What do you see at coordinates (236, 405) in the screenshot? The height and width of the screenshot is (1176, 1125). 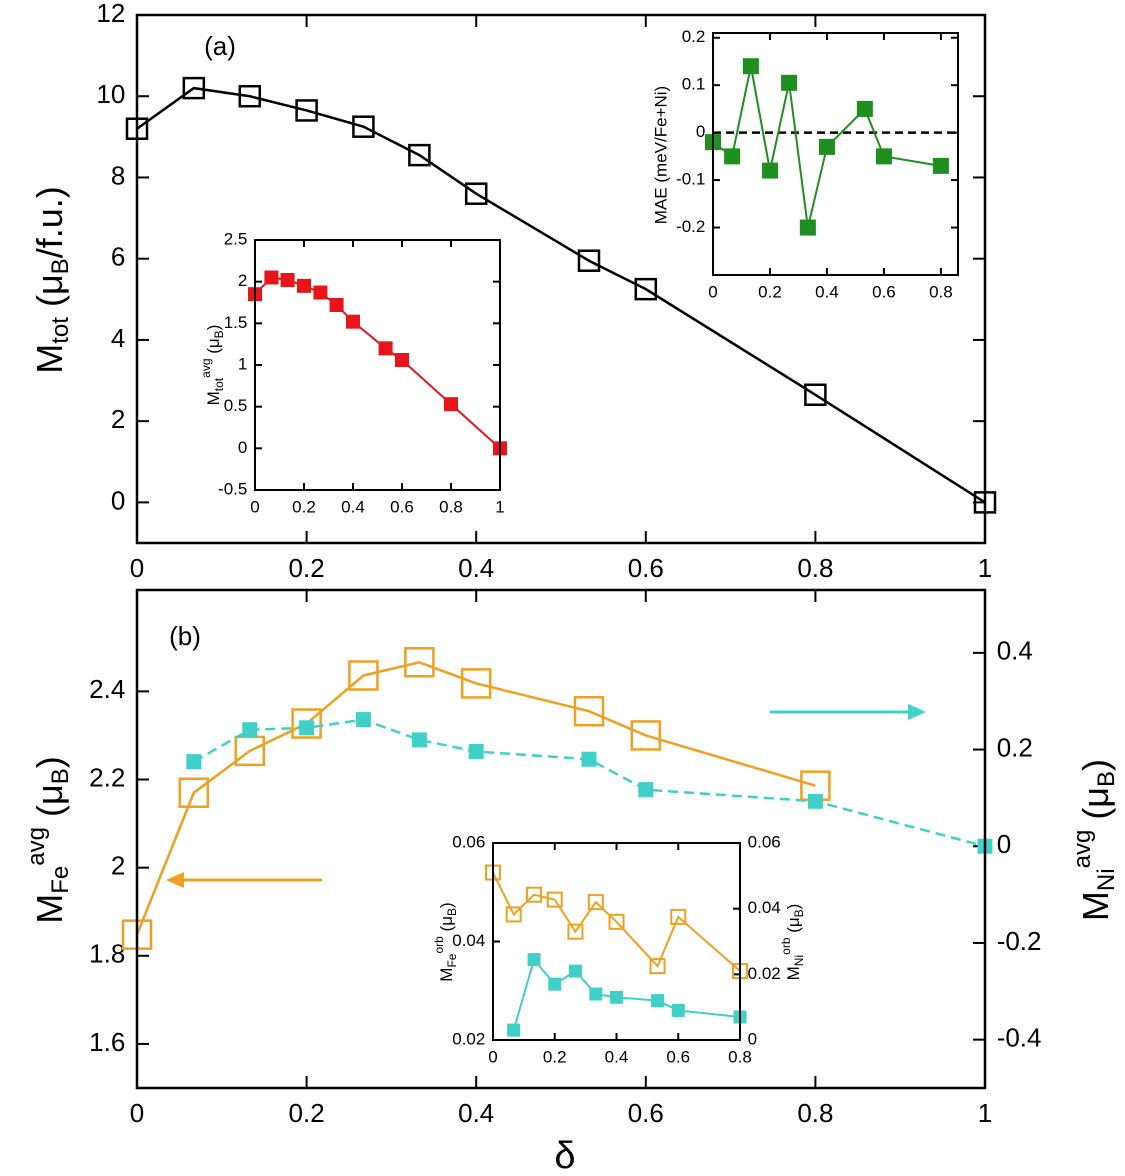 I see `y-tick-label: 0.5` at bounding box center [236, 405].